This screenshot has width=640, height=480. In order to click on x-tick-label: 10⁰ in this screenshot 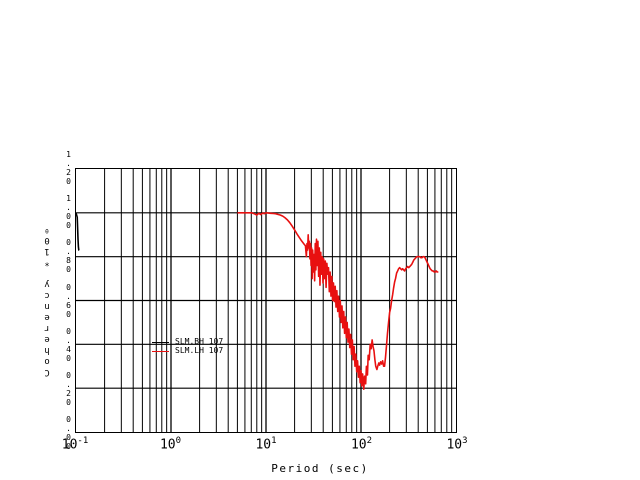, I will do `click(170, 444)`.